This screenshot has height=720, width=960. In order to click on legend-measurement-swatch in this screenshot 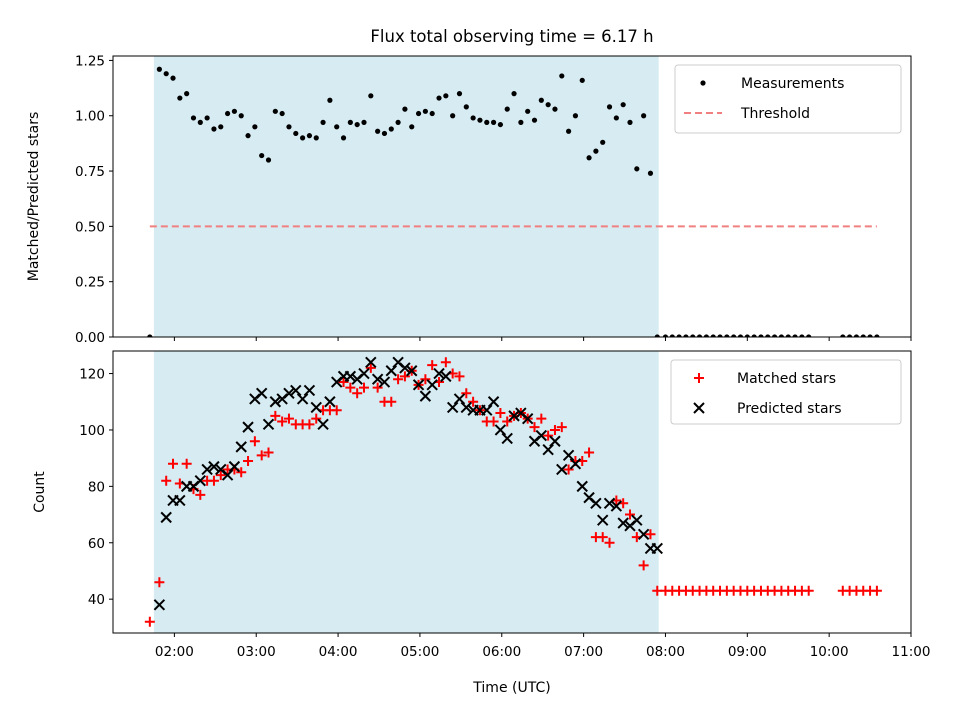, I will do `click(703, 83)`.